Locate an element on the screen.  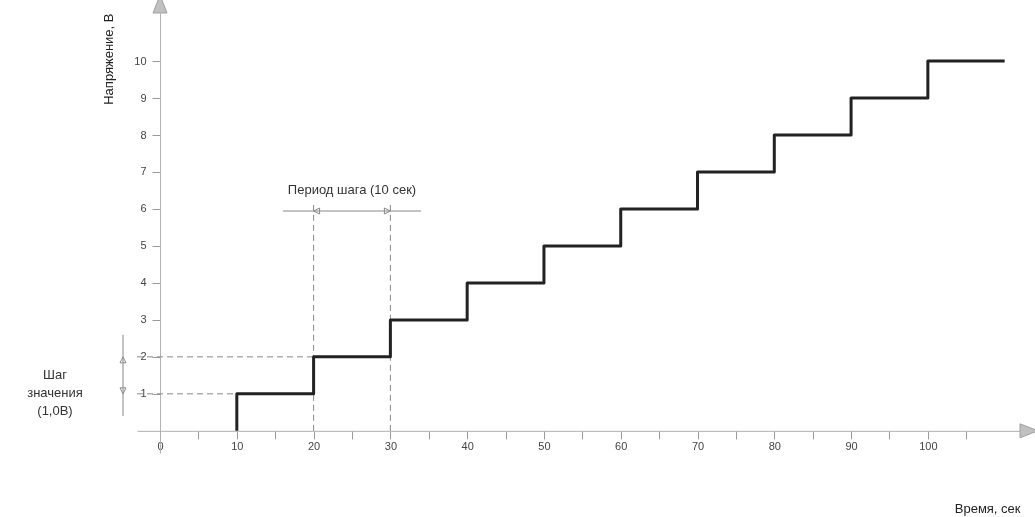
text: Шаг значения (1,0В) is located at coordinates (55, 393).